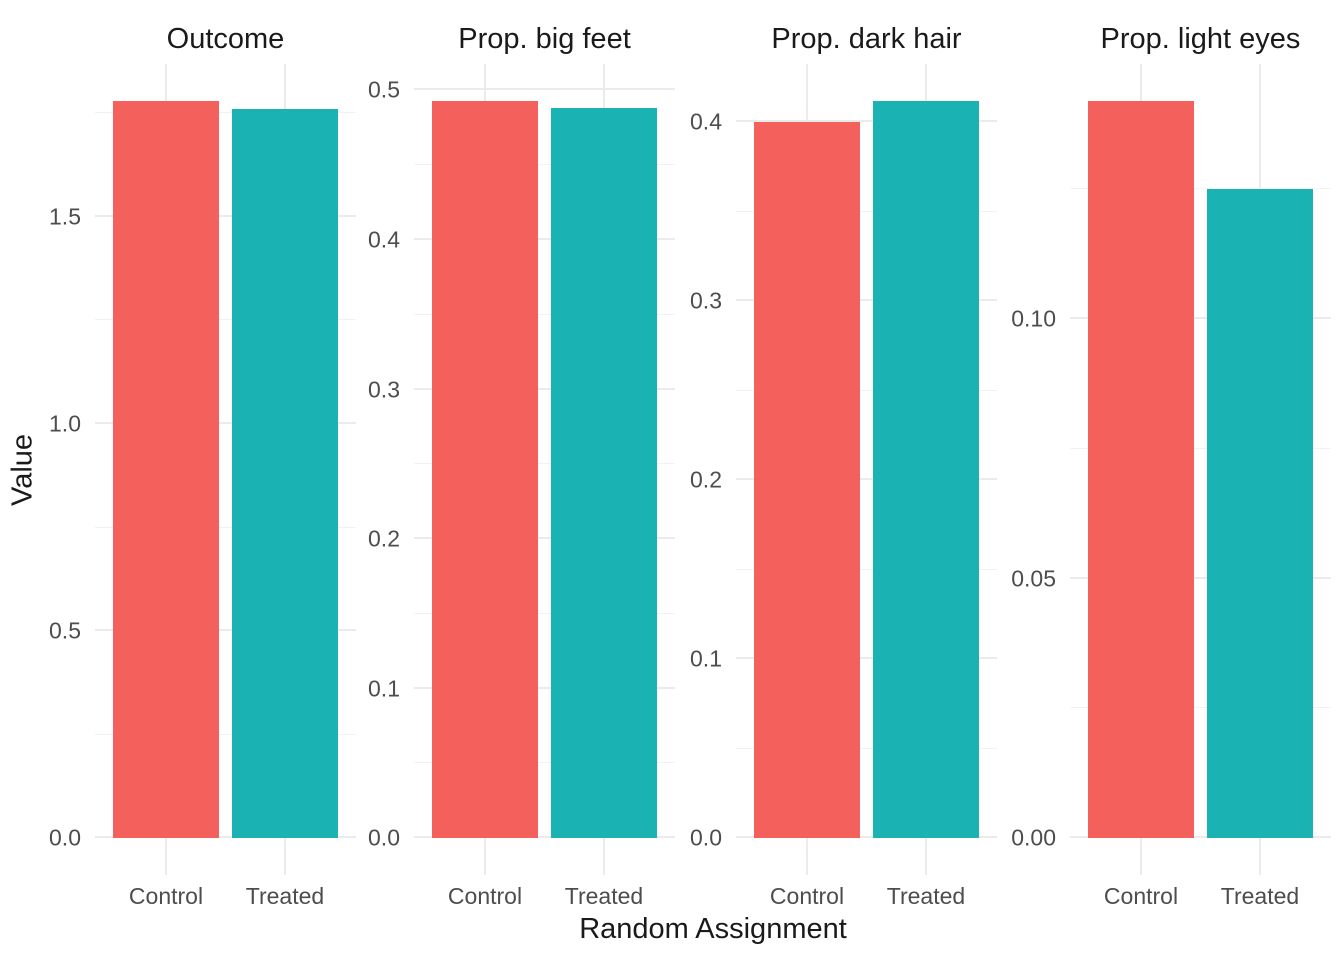  I want to click on y-tick-label: 0.10, so click(1033, 318).